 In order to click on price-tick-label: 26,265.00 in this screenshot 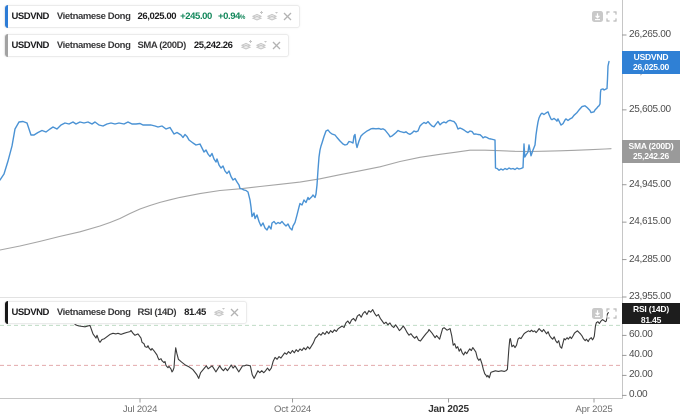, I will do `click(650, 34)`.